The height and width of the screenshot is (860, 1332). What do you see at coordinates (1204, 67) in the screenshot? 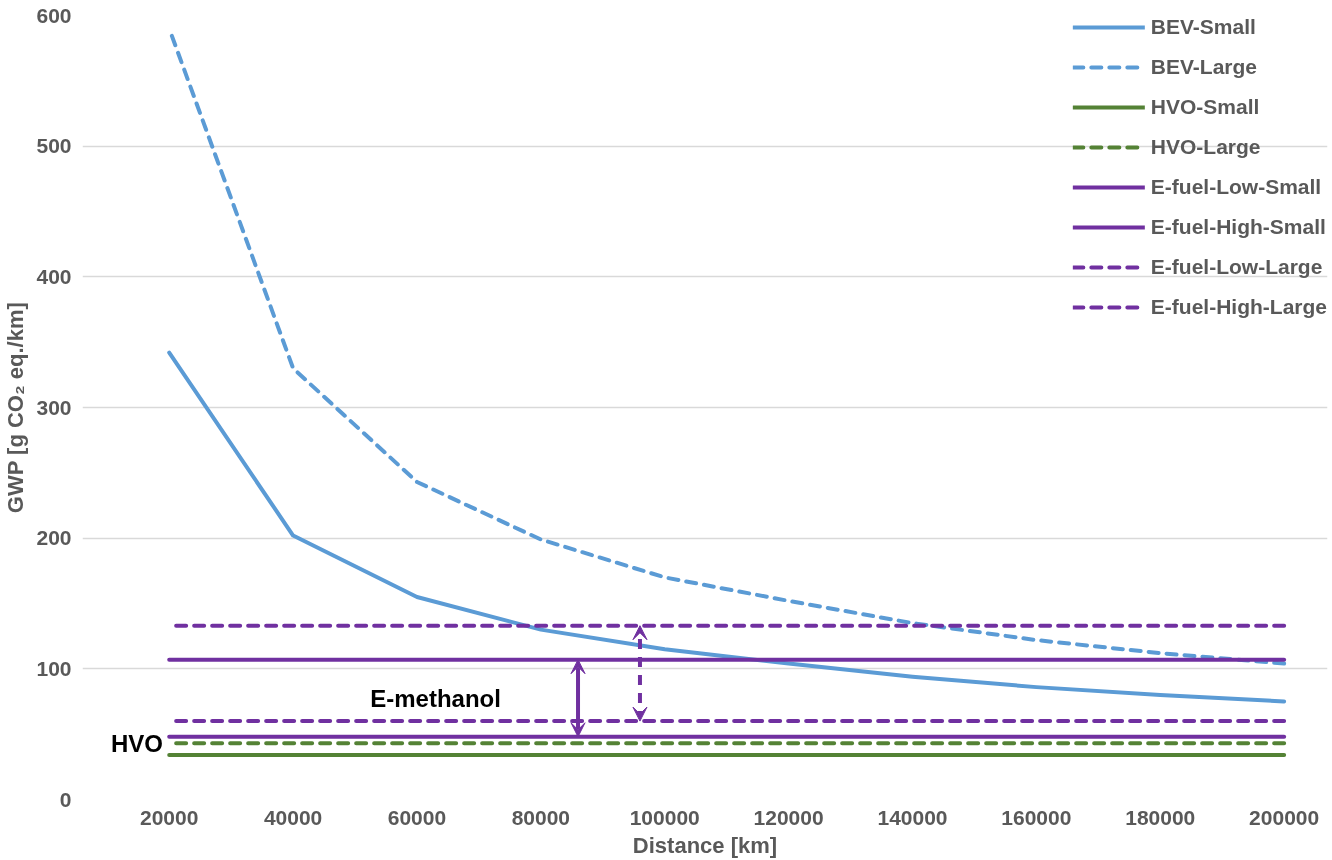
I see `legend-label: BEV-Large` at bounding box center [1204, 67].